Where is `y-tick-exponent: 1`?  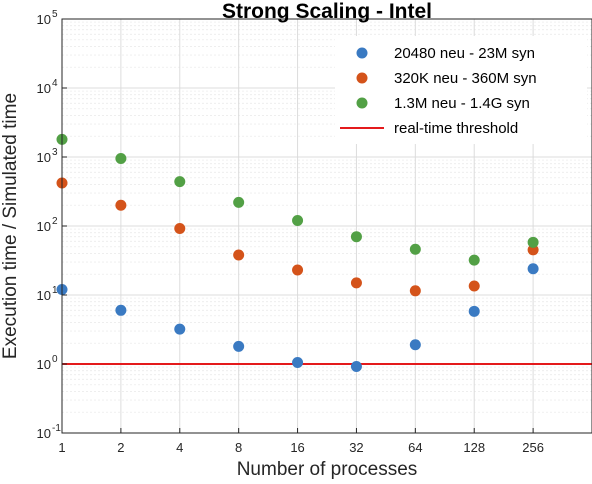 y-tick-exponent: 1 is located at coordinates (55, 290).